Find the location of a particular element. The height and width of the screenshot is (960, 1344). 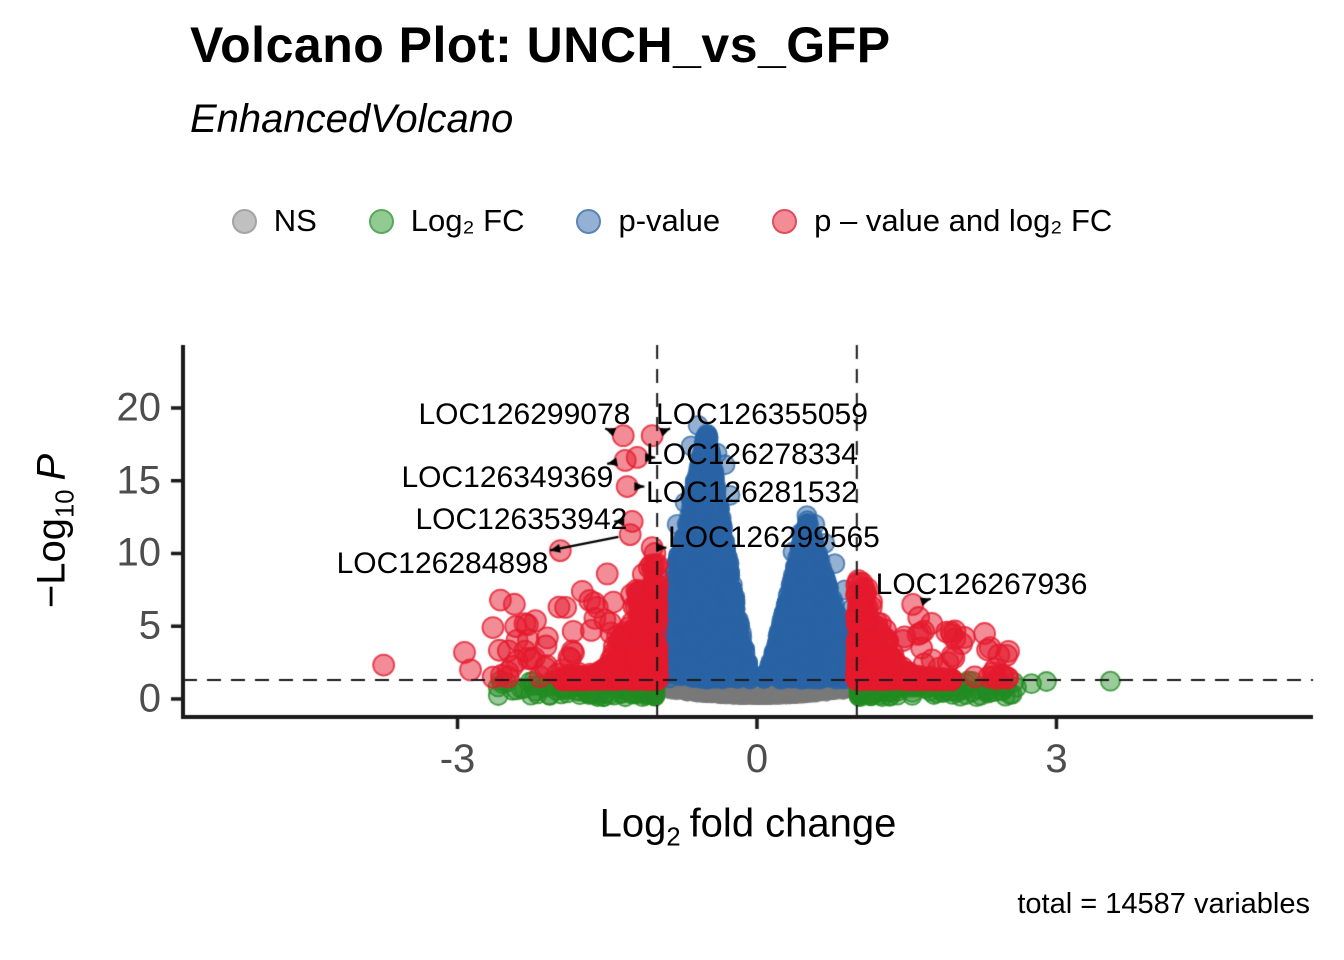

x-tick-label-3: 3 is located at coordinates (1056, 759).